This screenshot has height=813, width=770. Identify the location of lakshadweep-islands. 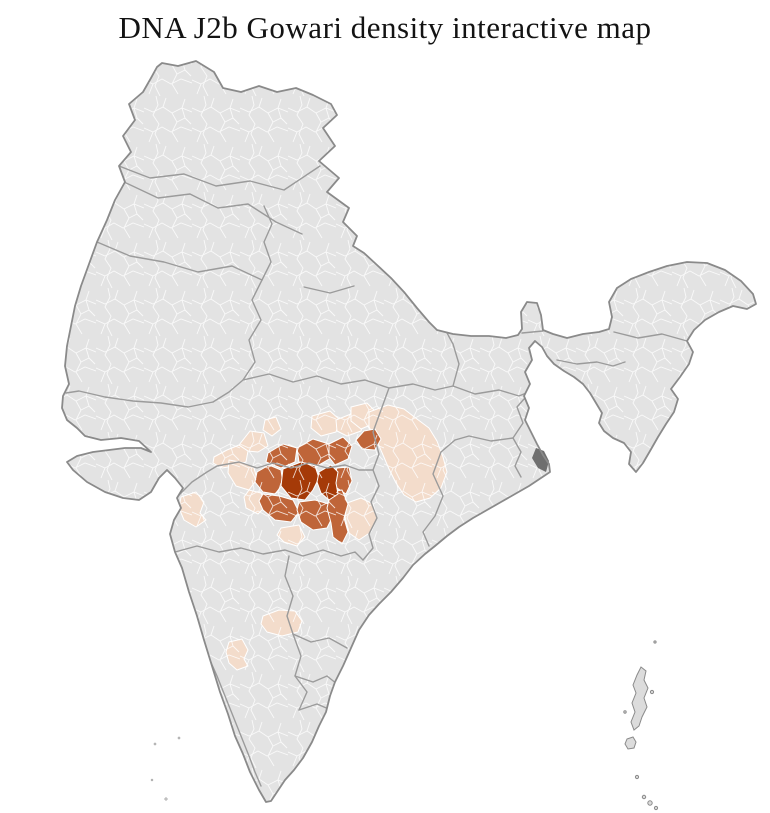
(165, 768).